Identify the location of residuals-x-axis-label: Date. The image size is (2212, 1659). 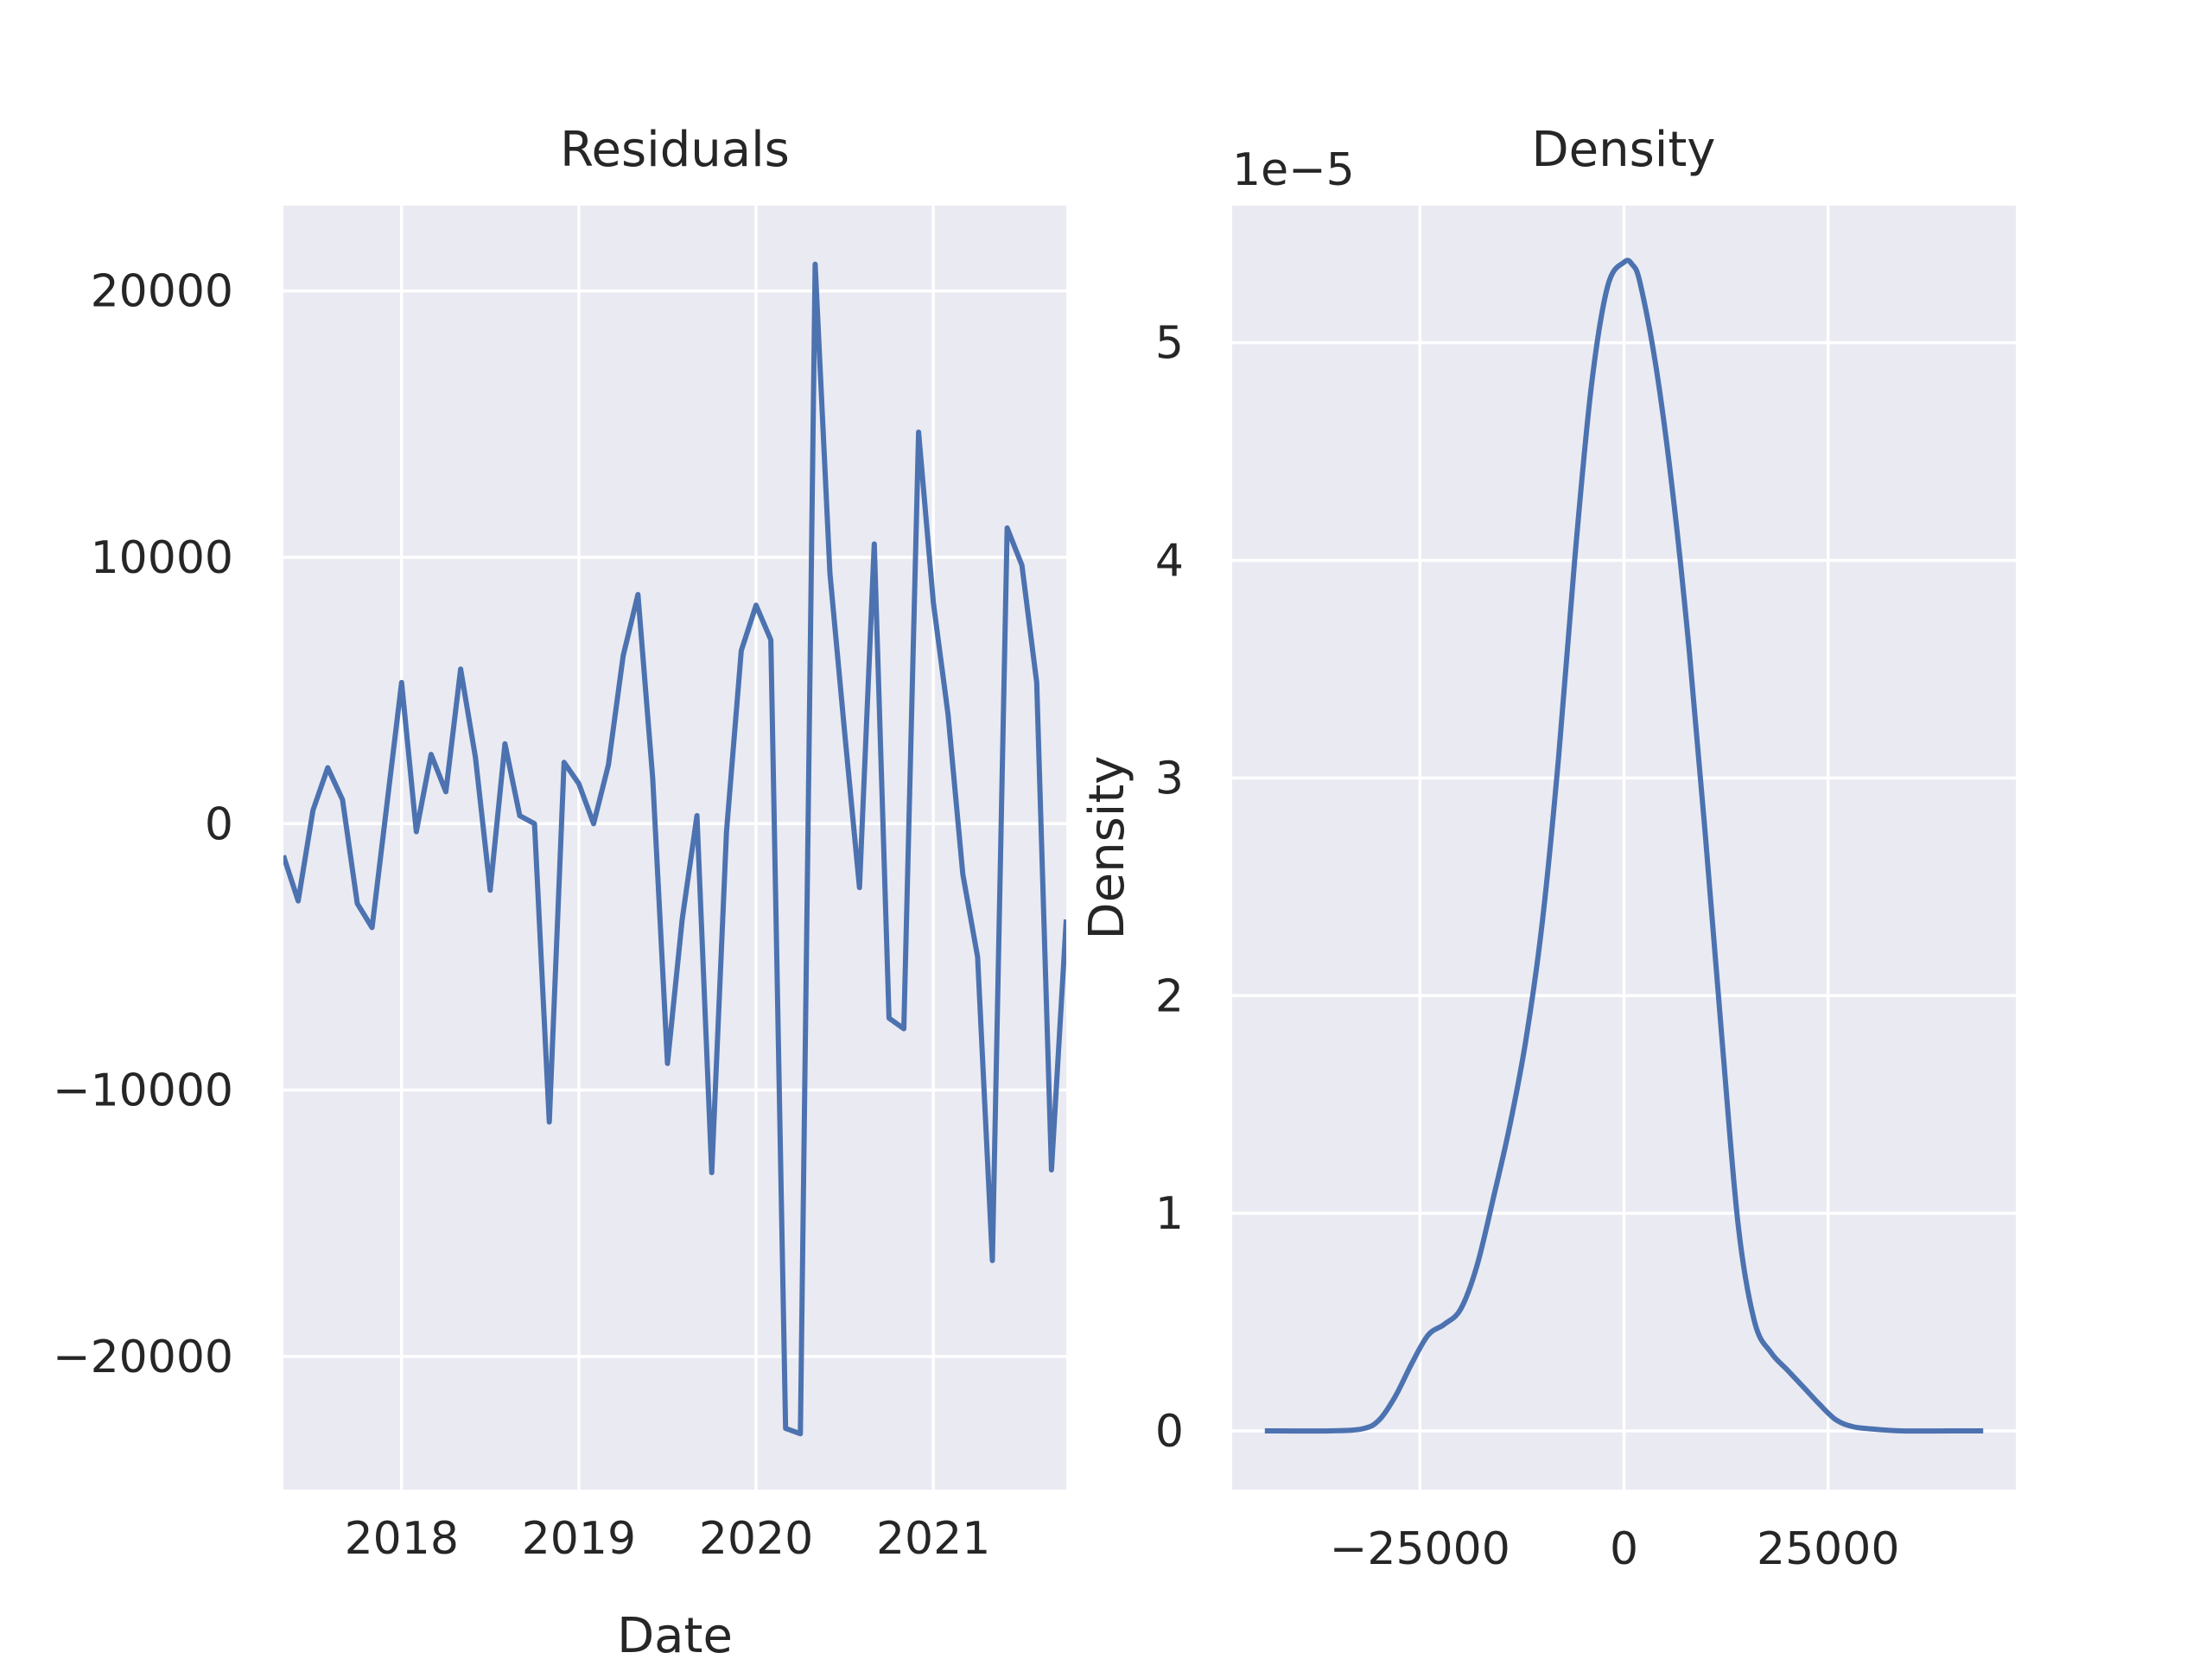
(675, 1633).